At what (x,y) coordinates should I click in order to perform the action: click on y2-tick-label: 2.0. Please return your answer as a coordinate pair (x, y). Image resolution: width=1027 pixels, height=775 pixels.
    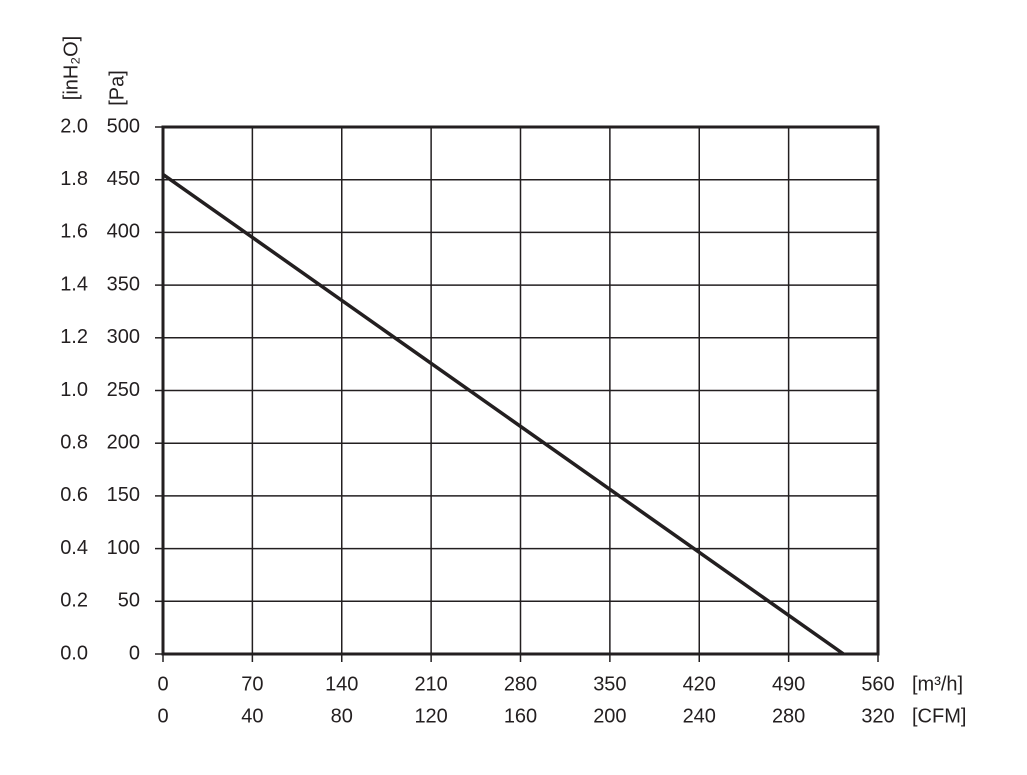
    Looking at the image, I should click on (74, 126).